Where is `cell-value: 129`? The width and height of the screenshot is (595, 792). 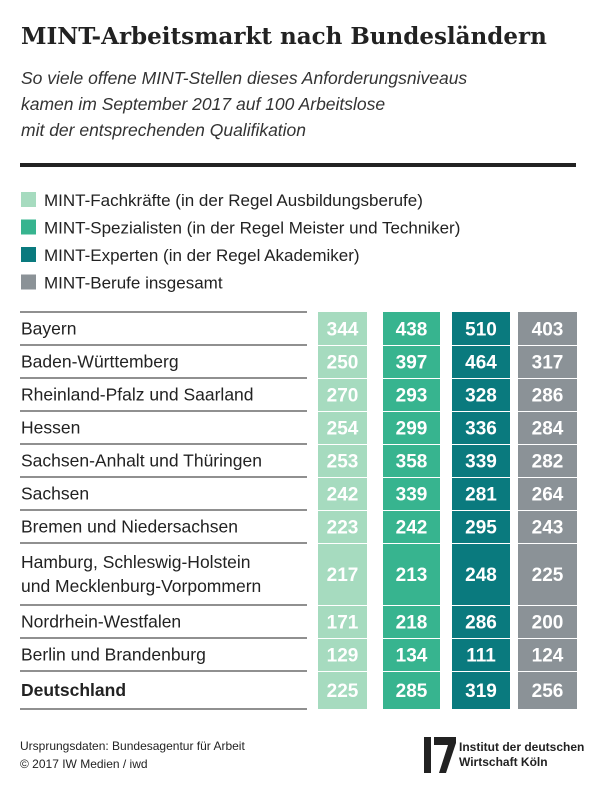 cell-value: 129 is located at coordinates (343, 656).